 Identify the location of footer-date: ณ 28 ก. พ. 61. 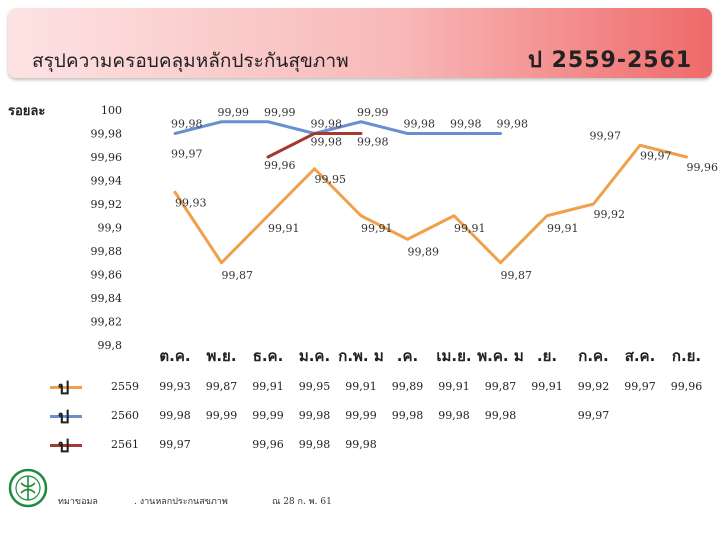
(302, 502).